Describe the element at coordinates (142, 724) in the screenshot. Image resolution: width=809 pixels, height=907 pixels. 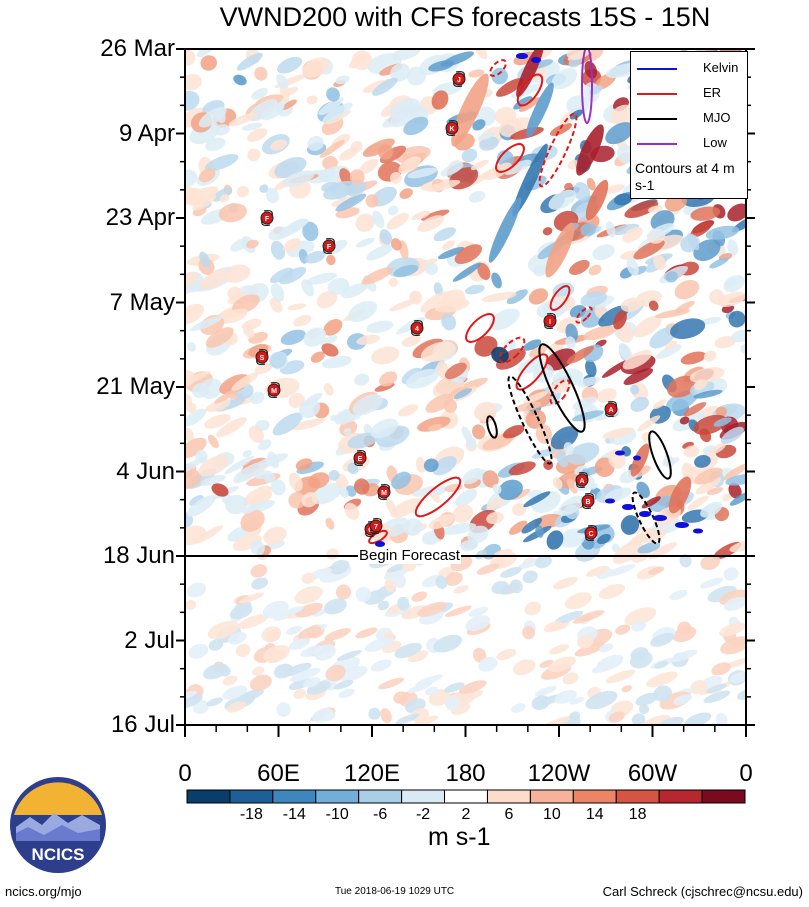
I see `y-tick-label: 16 Jul` at that location.